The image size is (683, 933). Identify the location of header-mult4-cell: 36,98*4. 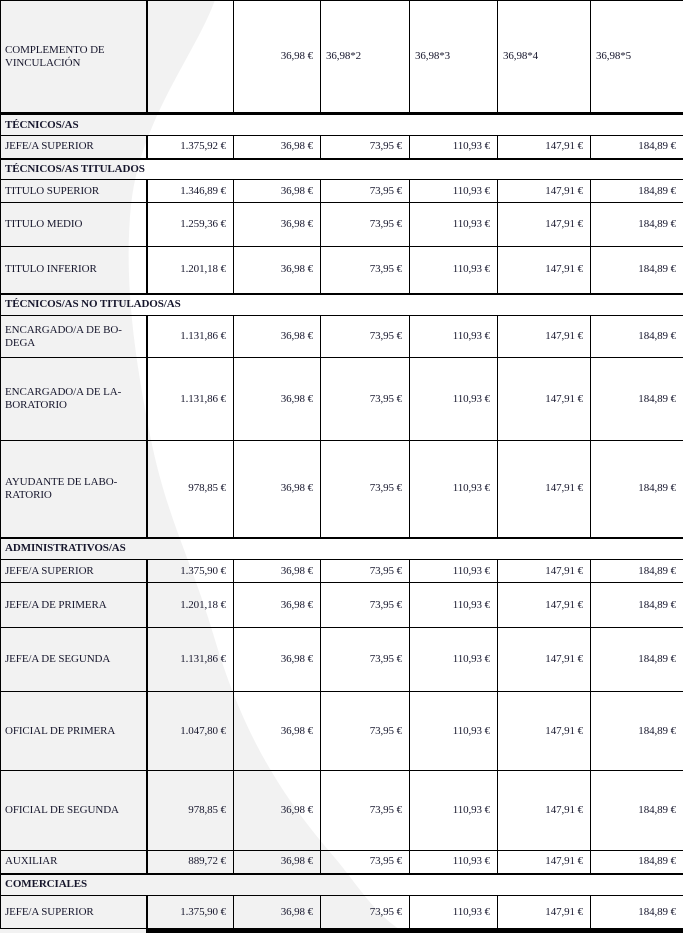
(544, 57).